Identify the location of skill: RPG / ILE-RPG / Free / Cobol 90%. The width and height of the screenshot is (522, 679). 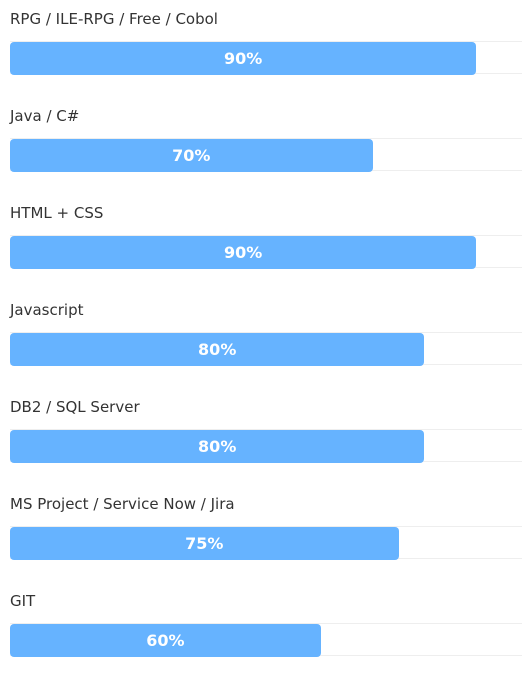
(261, 48).